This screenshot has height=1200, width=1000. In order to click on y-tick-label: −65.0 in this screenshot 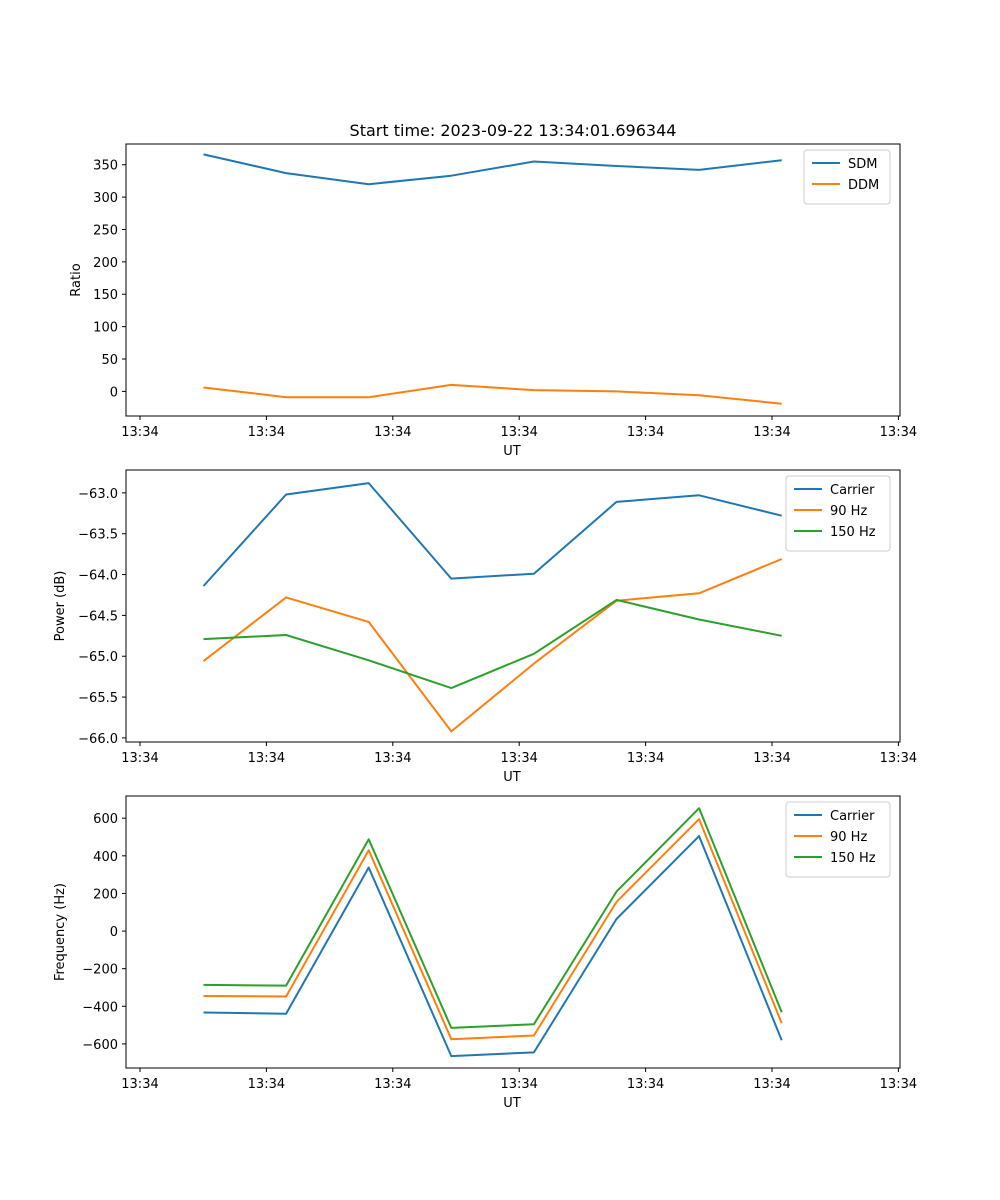, I will do `click(98, 657)`.